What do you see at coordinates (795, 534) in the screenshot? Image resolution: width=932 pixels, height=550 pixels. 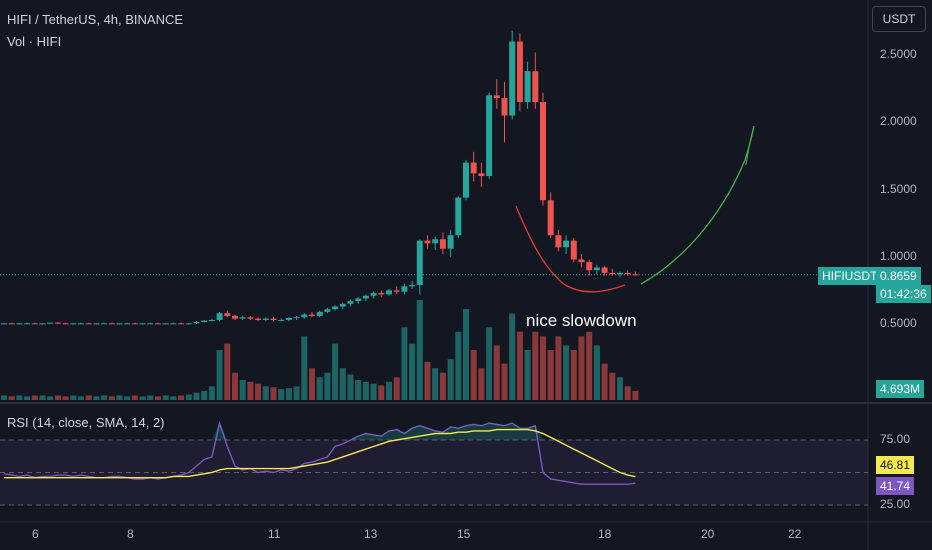 I see `time-tick-label: 22` at bounding box center [795, 534].